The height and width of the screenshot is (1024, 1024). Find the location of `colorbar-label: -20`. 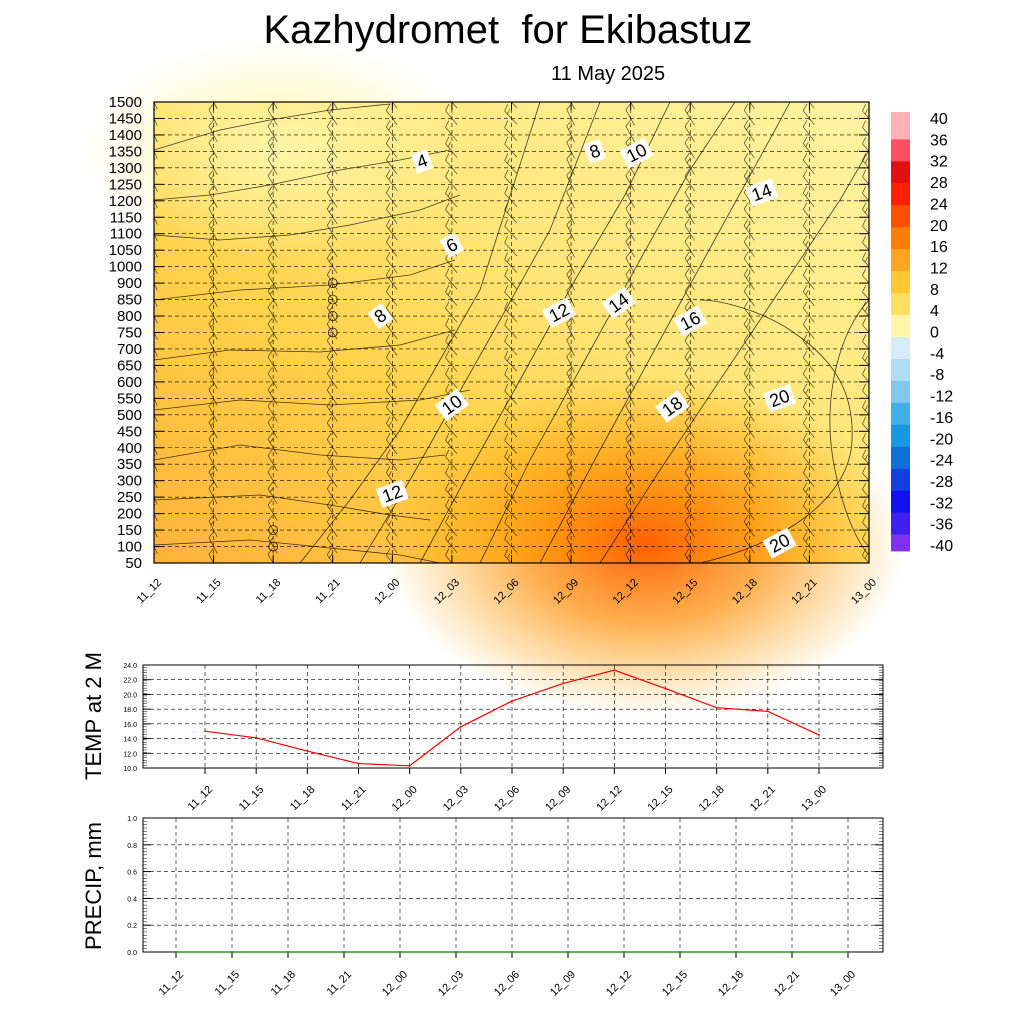

colorbar-label: -20 is located at coordinates (941, 439).